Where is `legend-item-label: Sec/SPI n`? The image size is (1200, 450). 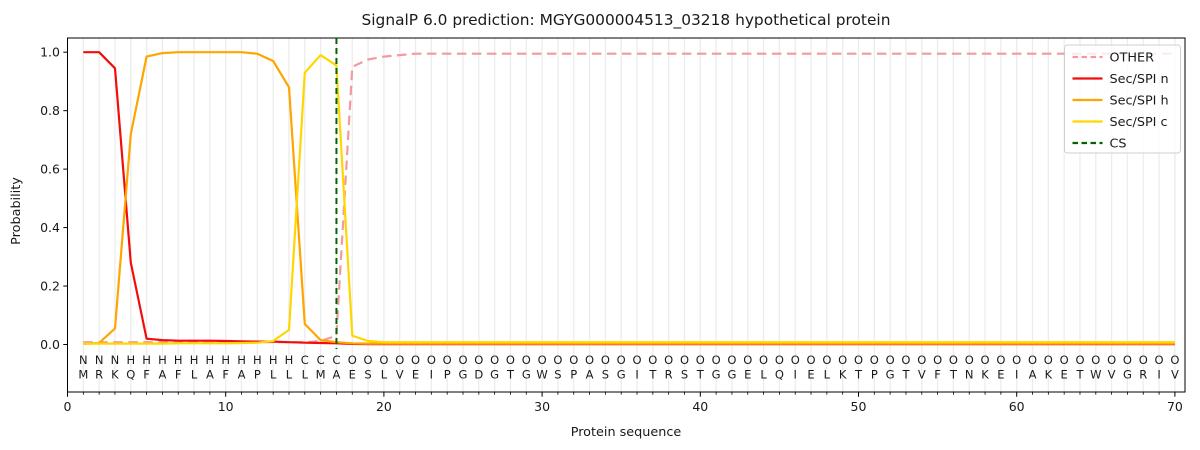 legend-item-label: Sec/SPI n is located at coordinates (1139, 79).